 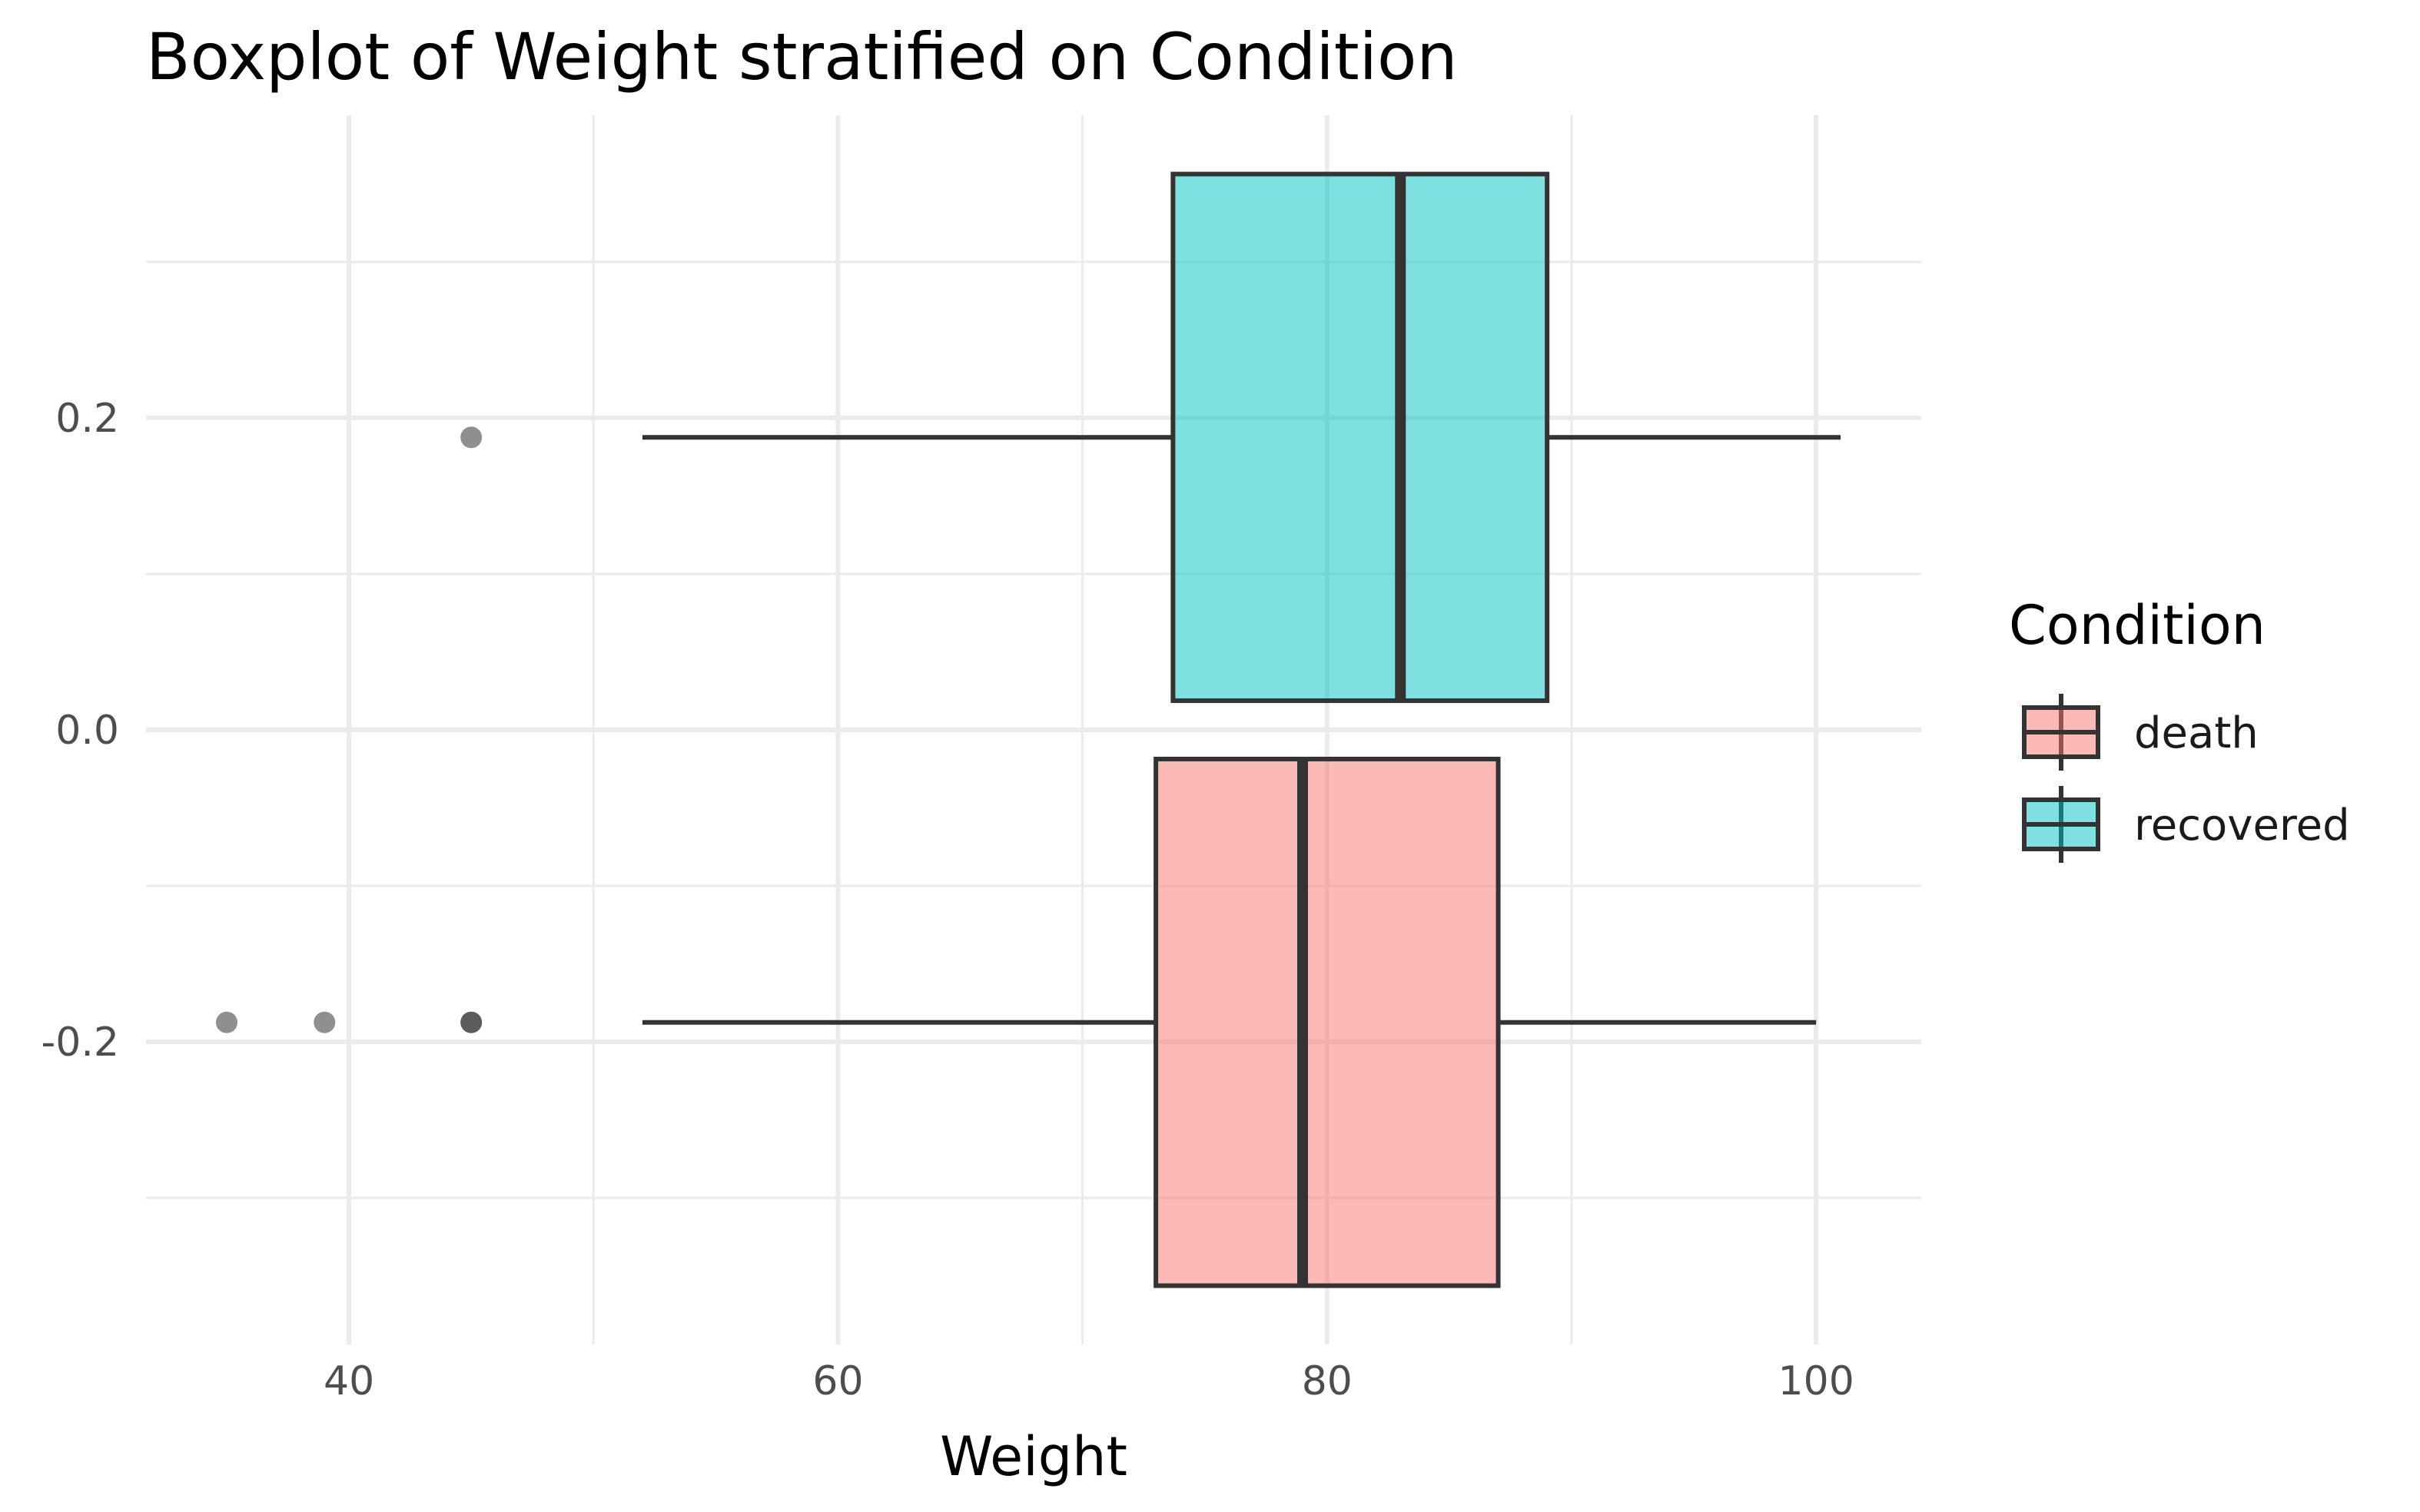 What do you see at coordinates (87, 731) in the screenshot?
I see `y-tick-label: 0.0` at bounding box center [87, 731].